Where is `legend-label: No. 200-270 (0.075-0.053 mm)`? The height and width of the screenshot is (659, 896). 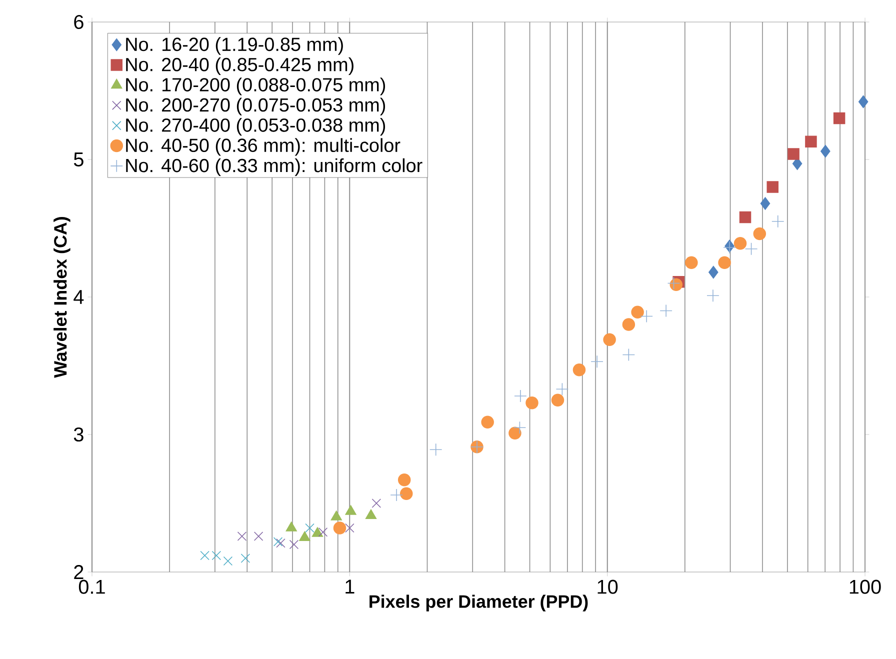 legend-label: No. 200-270 (0.075-0.053 mm) is located at coordinates (256, 107).